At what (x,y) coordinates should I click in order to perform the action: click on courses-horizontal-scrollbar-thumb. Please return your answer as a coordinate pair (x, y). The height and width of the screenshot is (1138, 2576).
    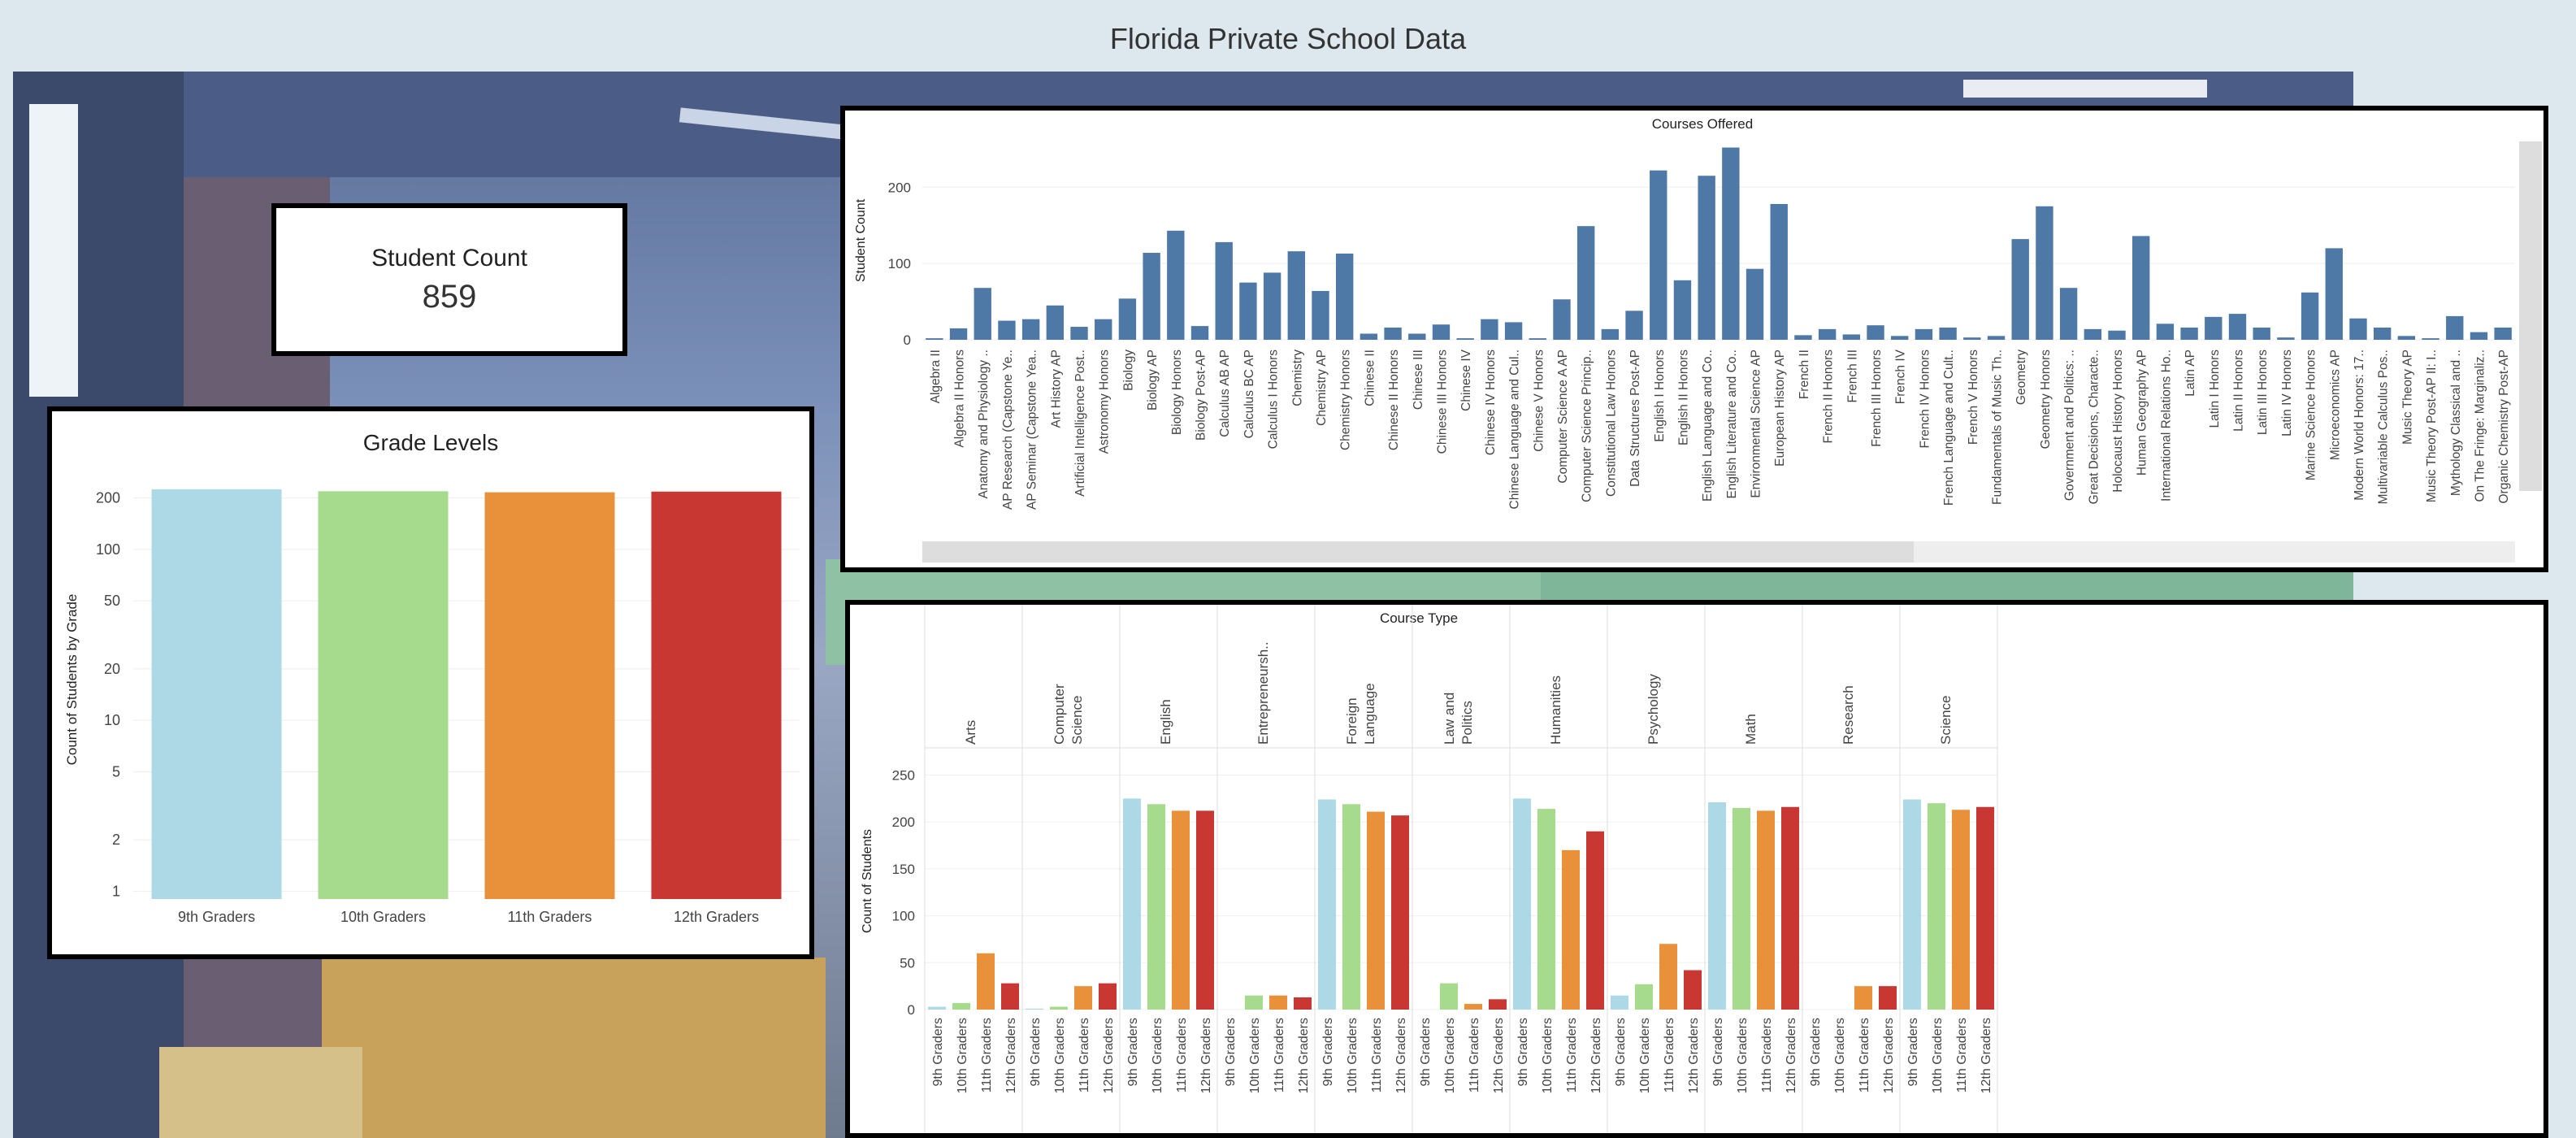
    Looking at the image, I should click on (1418, 551).